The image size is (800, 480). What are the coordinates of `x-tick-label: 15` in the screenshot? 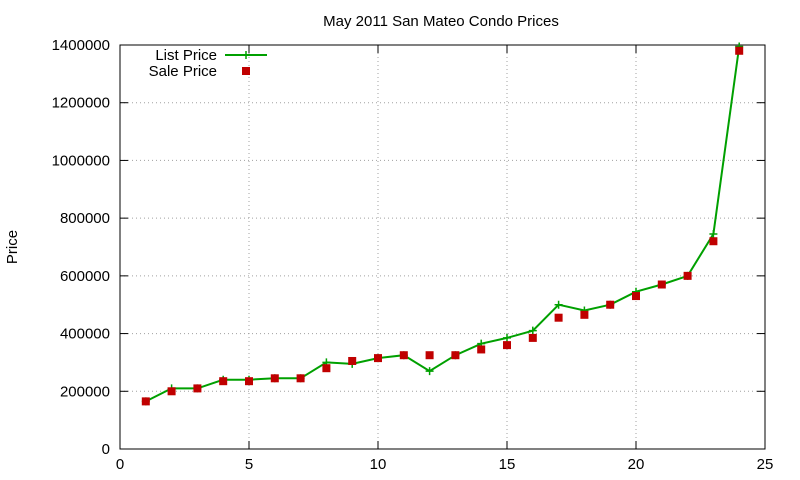 It's located at (507, 464).